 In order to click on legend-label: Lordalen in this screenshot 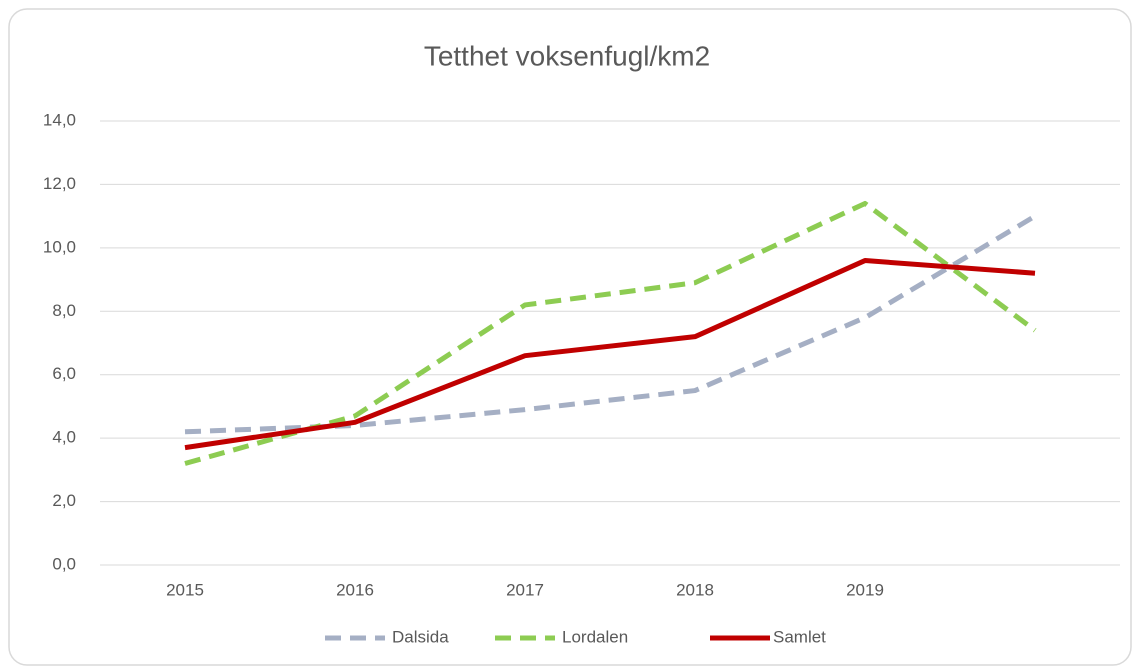, I will do `click(595, 636)`.